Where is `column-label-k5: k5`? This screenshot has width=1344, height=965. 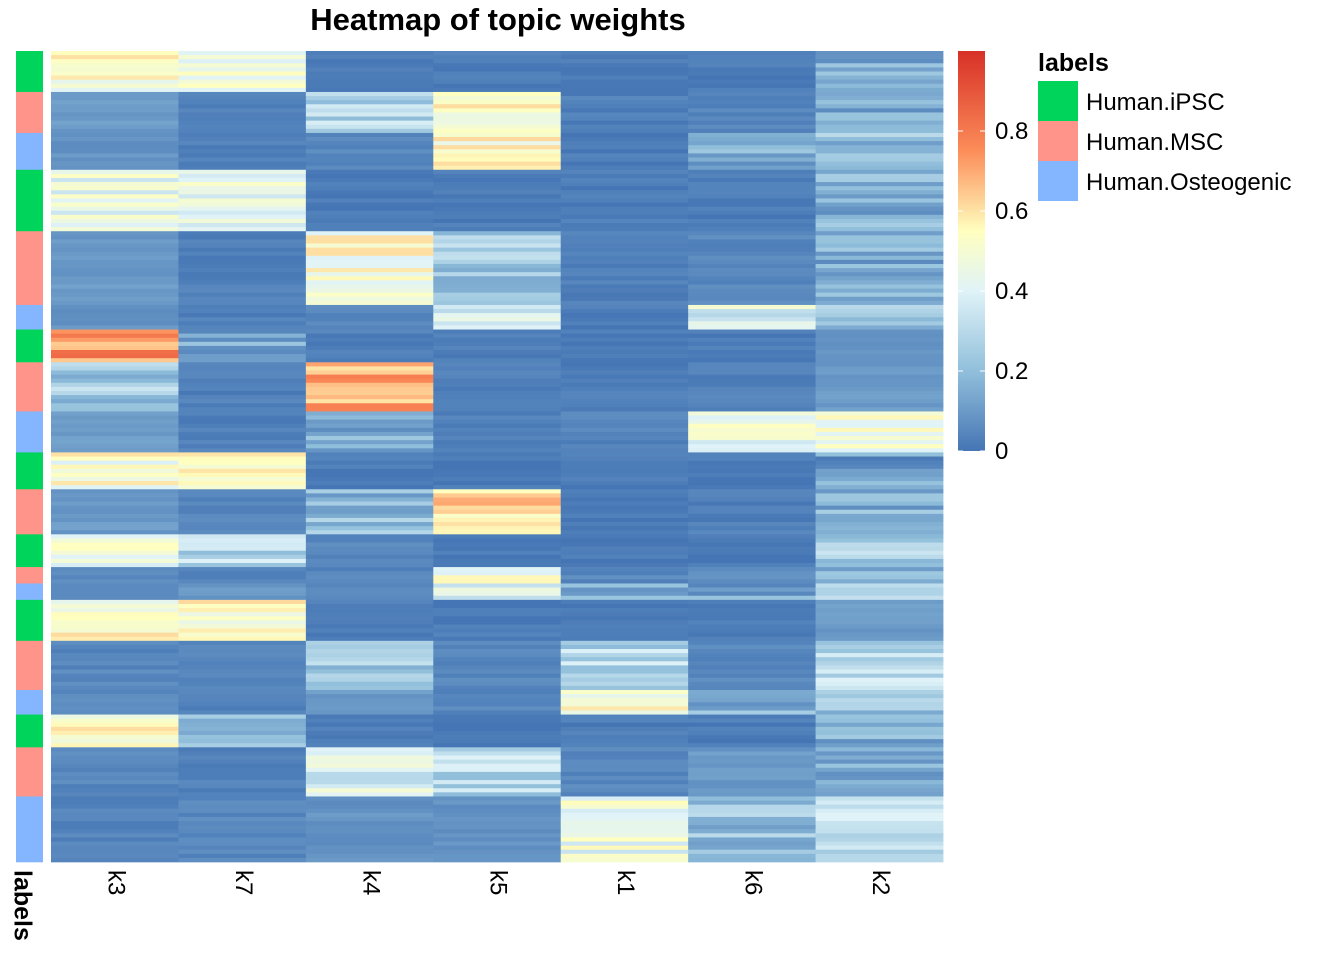
column-label-k5: k5 is located at coordinates (498, 882).